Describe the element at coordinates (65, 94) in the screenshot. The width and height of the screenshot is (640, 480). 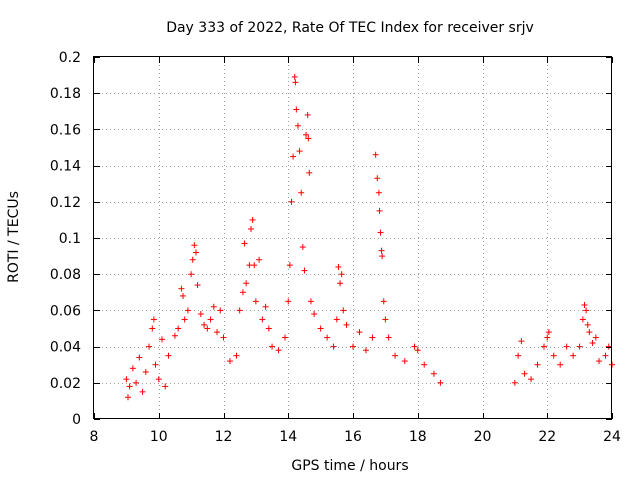
I see `y-tick-label: 0.18` at that location.